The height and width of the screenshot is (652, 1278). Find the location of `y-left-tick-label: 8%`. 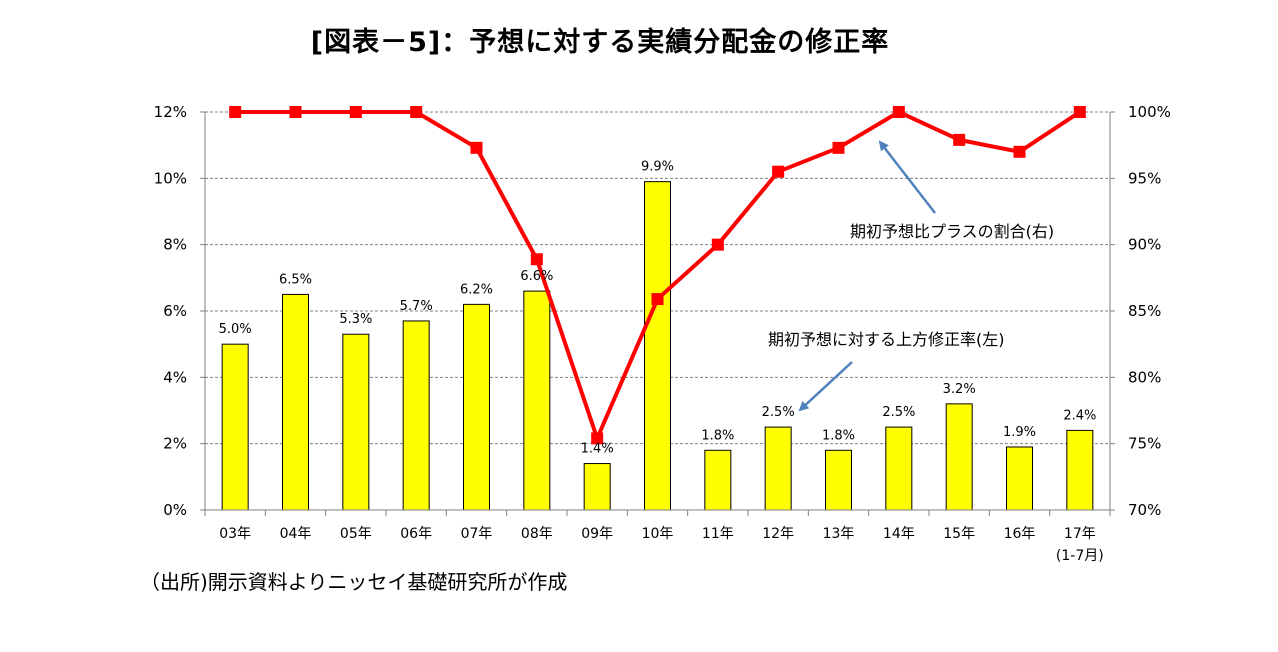

y-left-tick-label: 8% is located at coordinates (175, 245).